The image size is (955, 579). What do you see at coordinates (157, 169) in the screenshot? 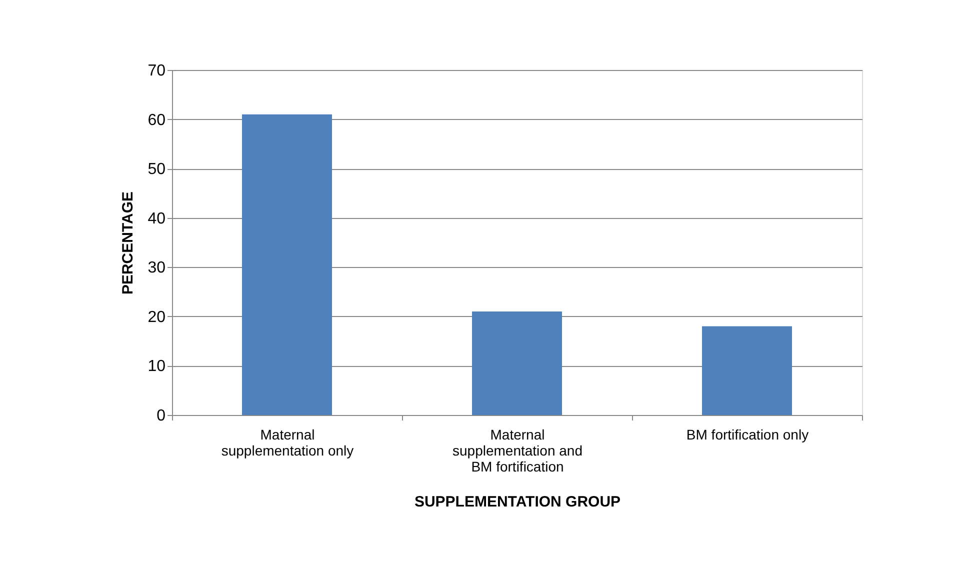
I see `y-tick-label: 50` at bounding box center [157, 169].